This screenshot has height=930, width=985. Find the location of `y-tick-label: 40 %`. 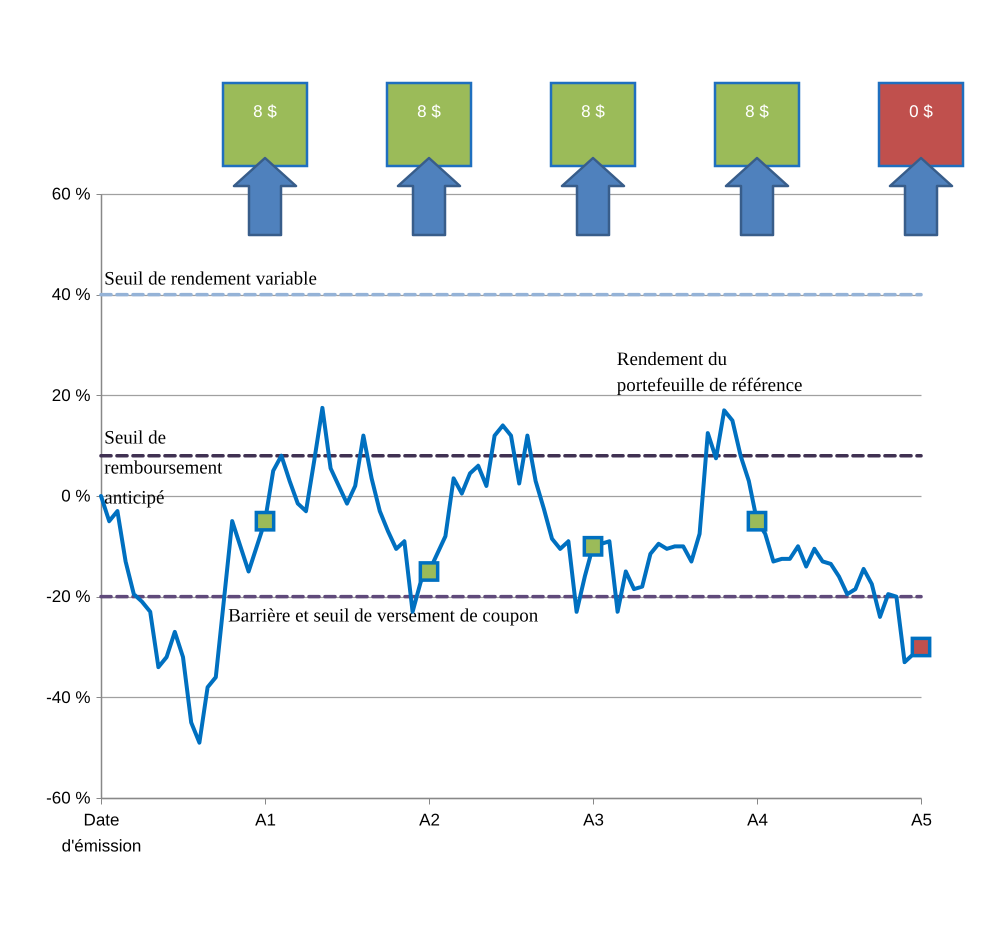

y-tick-label: 40 % is located at coordinates (71, 294).